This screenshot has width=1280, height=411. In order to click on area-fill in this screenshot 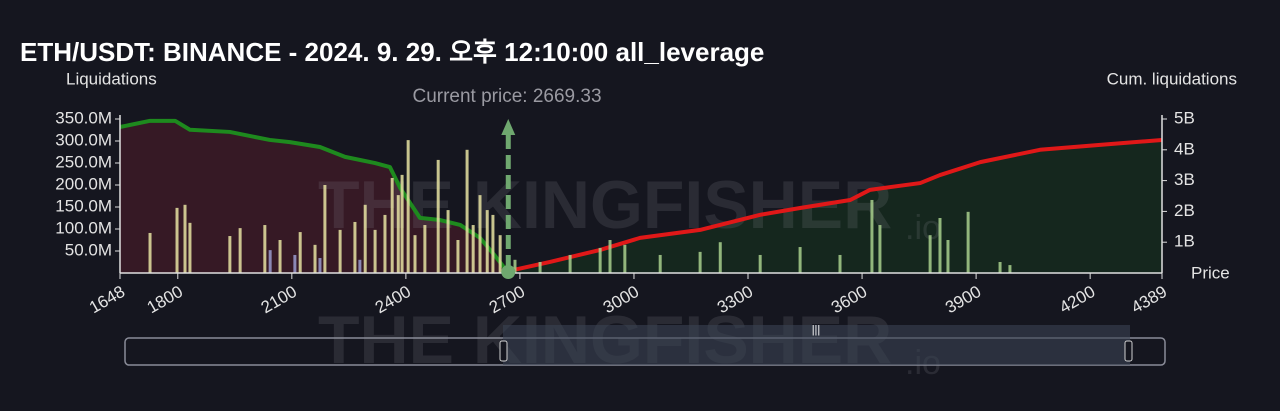, I will do `click(313, 197)`.